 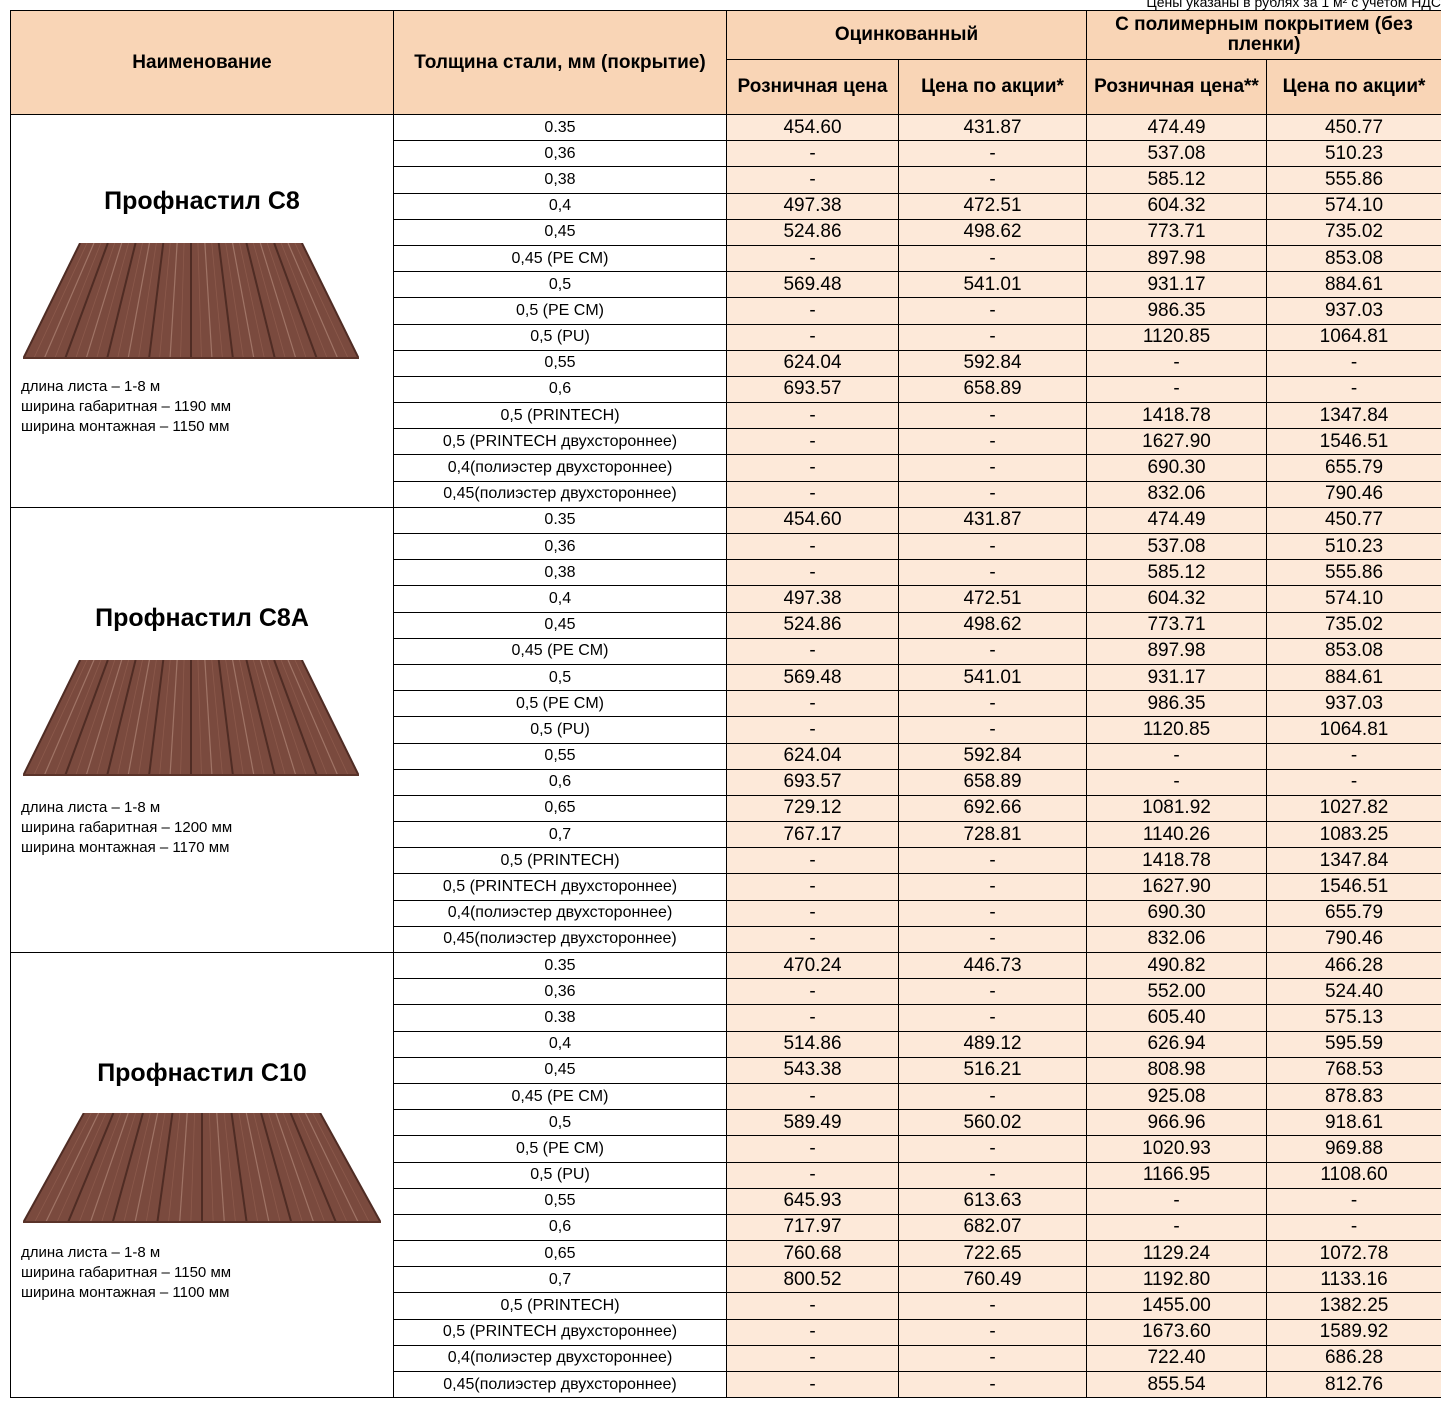 I want to click on promo-galv-cell: 592.84, so click(x=992, y=363).